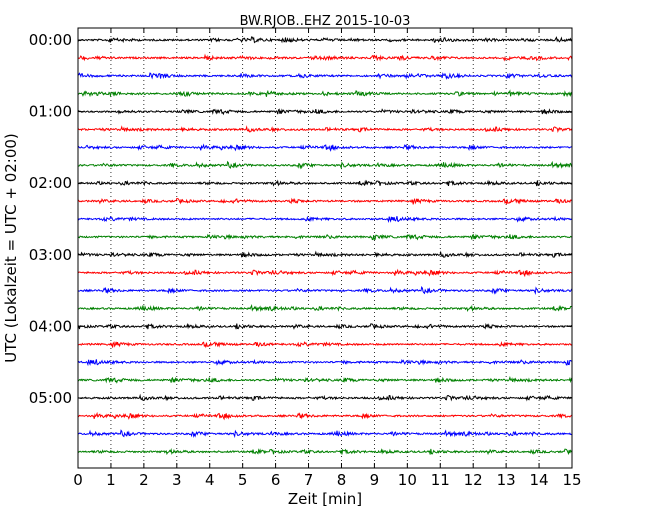  I want to click on x-tick-label: 13, so click(506, 480).